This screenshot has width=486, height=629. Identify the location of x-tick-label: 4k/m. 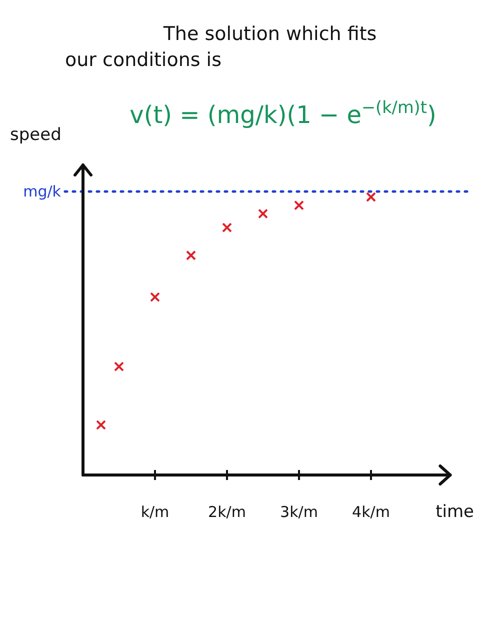
(371, 512).